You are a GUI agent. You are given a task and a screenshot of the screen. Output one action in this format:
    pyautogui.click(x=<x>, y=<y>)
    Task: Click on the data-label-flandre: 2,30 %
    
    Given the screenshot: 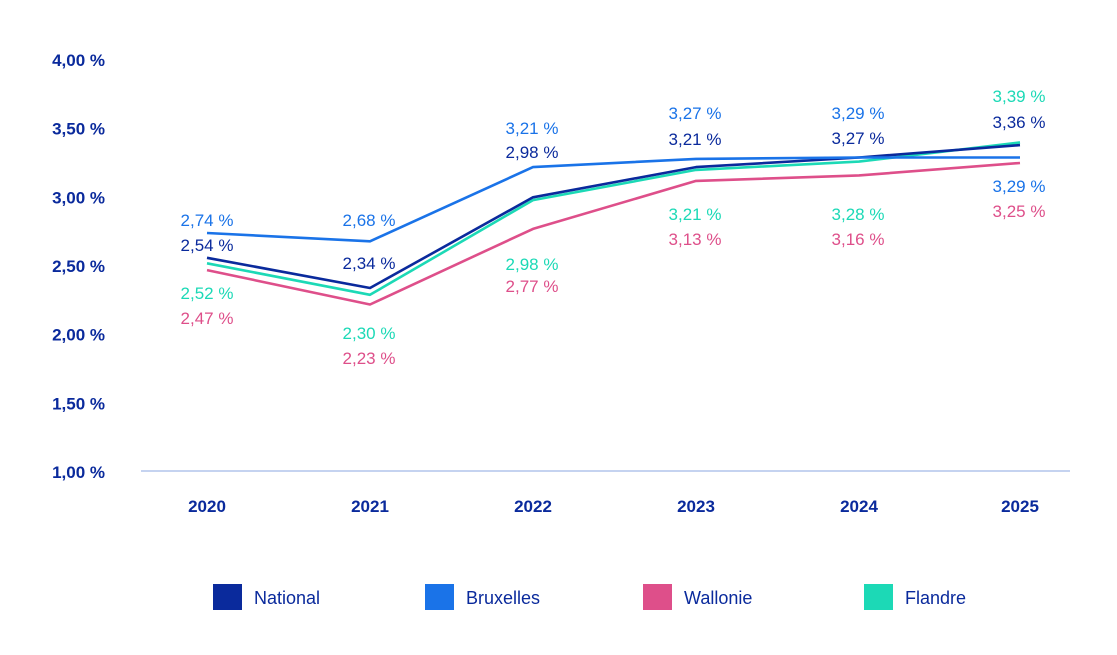 What is the action you would take?
    pyautogui.click(x=369, y=333)
    